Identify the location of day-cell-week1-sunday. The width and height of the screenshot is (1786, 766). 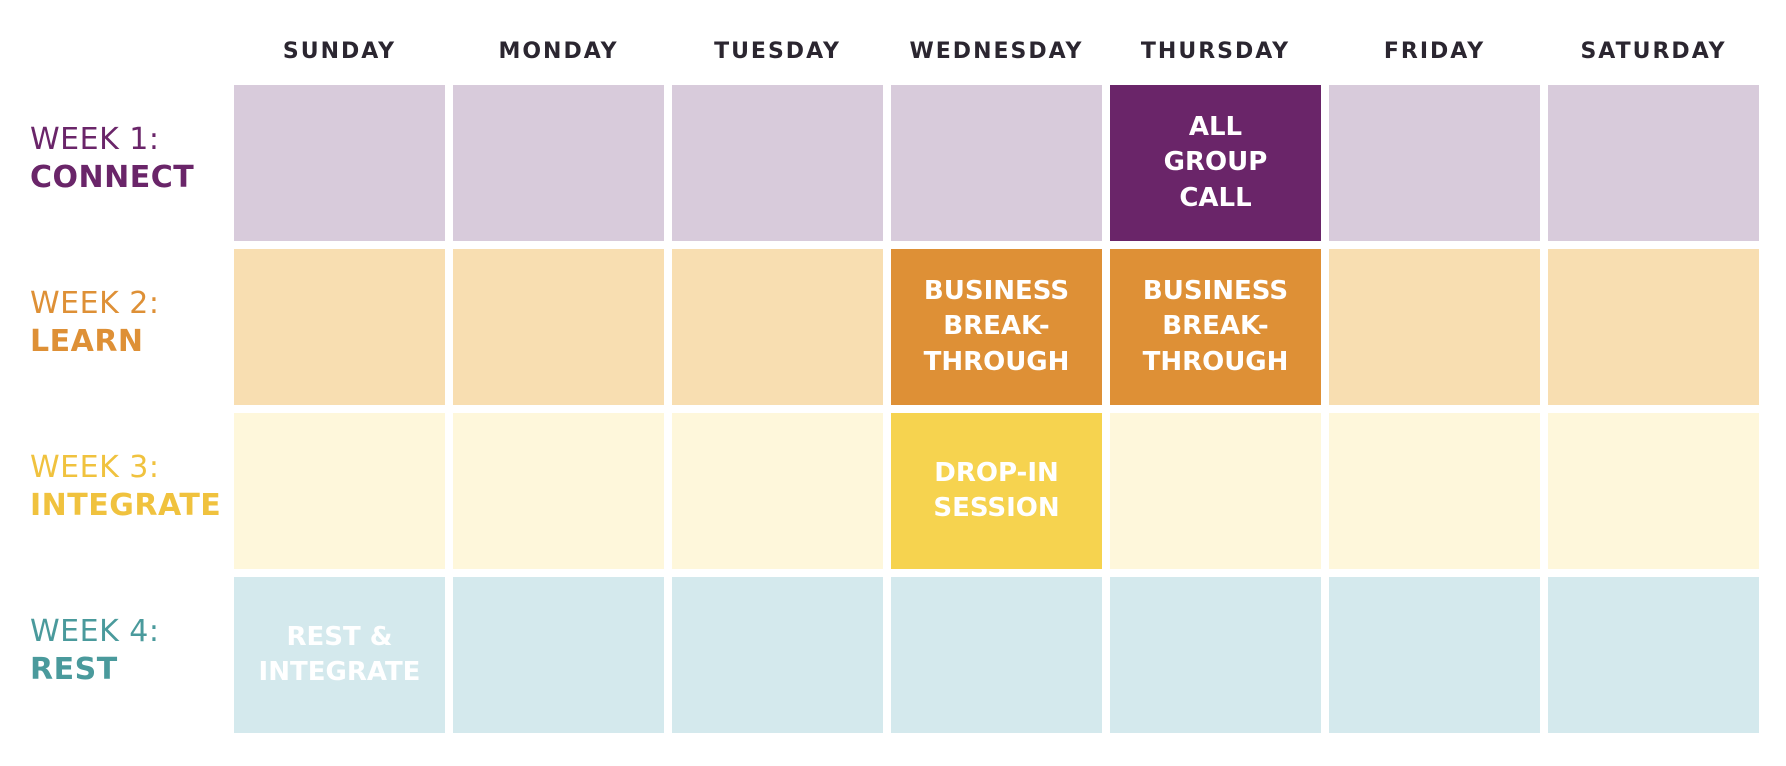
(339, 163).